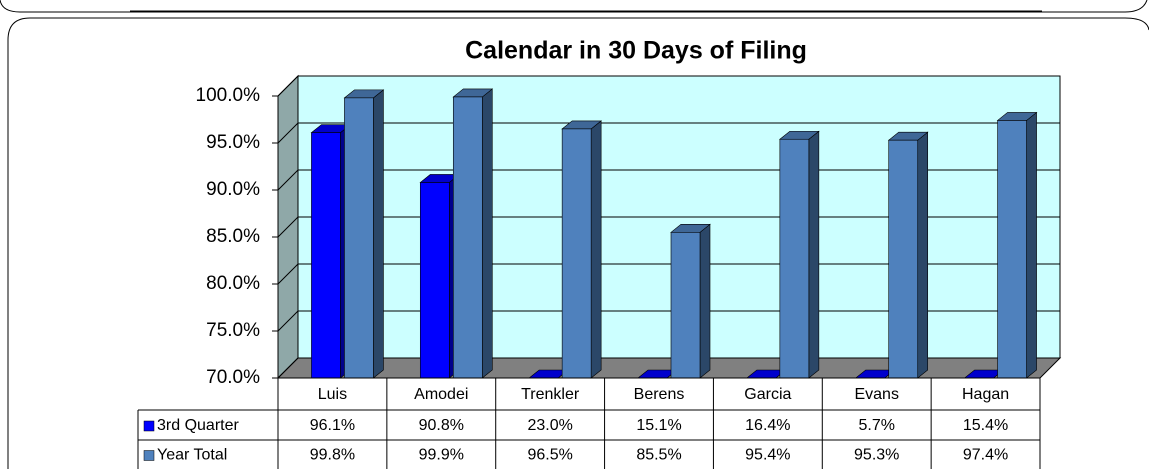 The height and width of the screenshot is (469, 1149). Describe the element at coordinates (441, 425) in the screenshot. I see `table-value: 90.8%` at that location.